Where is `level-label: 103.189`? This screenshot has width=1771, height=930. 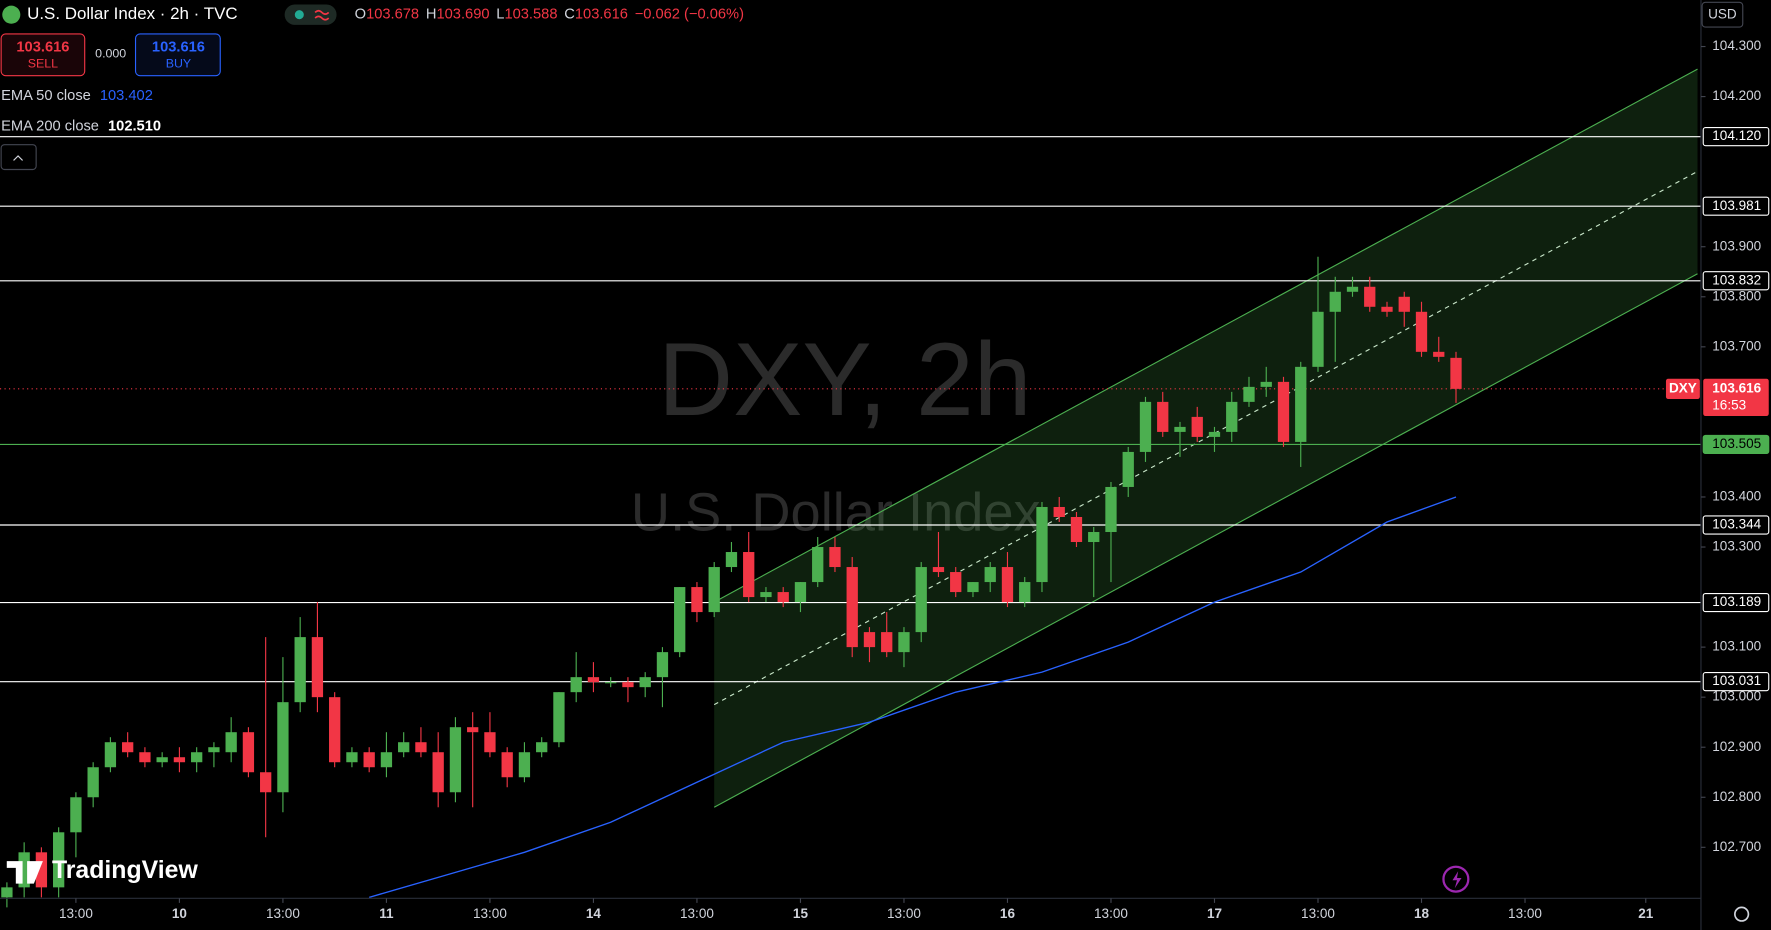 level-label: 103.189 is located at coordinates (1736, 601).